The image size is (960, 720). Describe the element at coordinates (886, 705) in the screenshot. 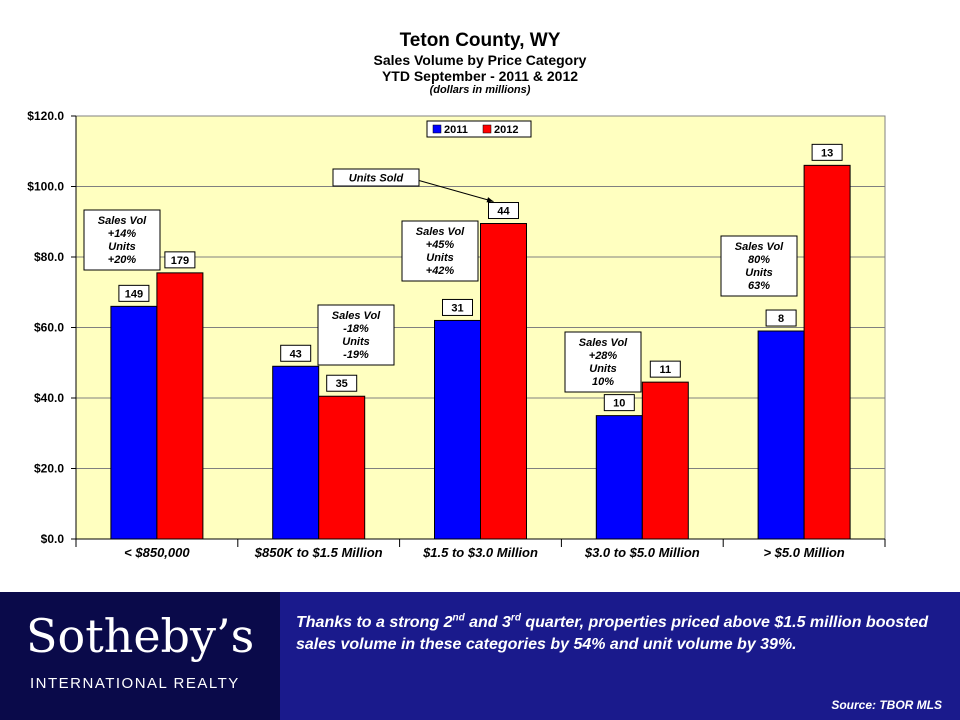

I see `source-note: Source: TBOR MLS` at that location.